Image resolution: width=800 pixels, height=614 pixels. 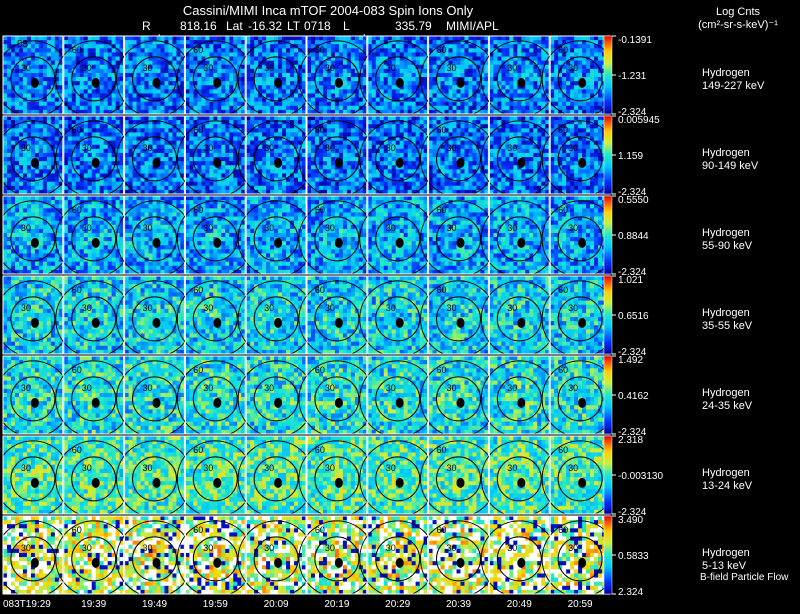 What do you see at coordinates (26, 68) in the screenshot?
I see `ring-label-30: 30` at bounding box center [26, 68].